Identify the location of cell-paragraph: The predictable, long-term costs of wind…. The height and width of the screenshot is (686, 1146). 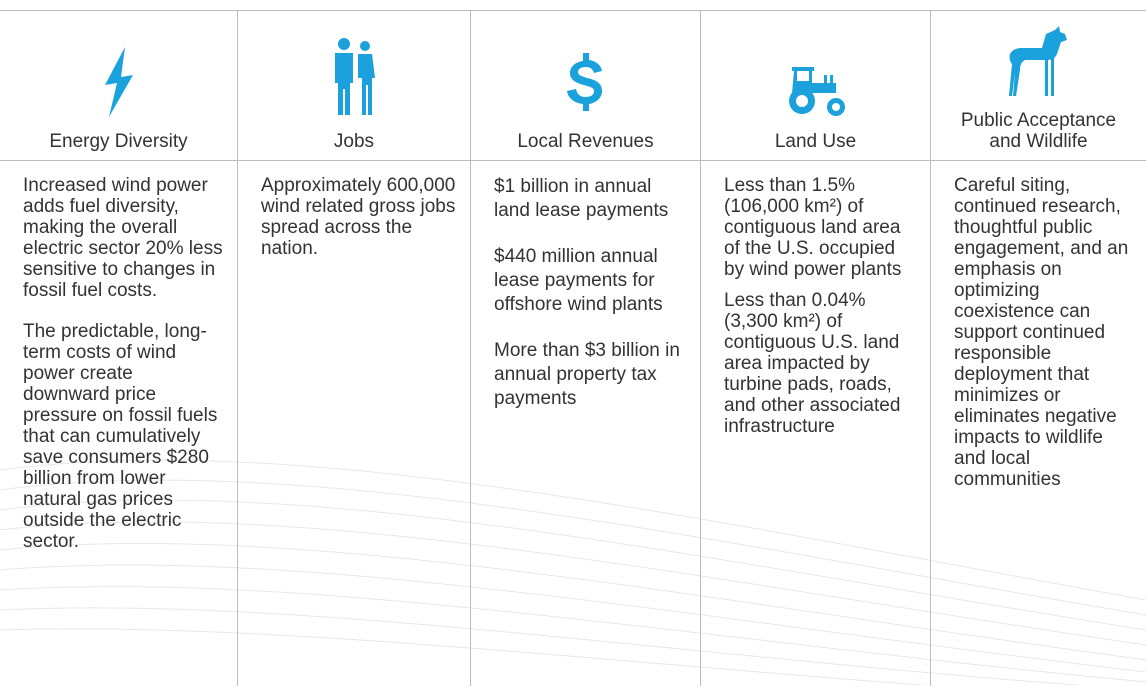
(120, 436).